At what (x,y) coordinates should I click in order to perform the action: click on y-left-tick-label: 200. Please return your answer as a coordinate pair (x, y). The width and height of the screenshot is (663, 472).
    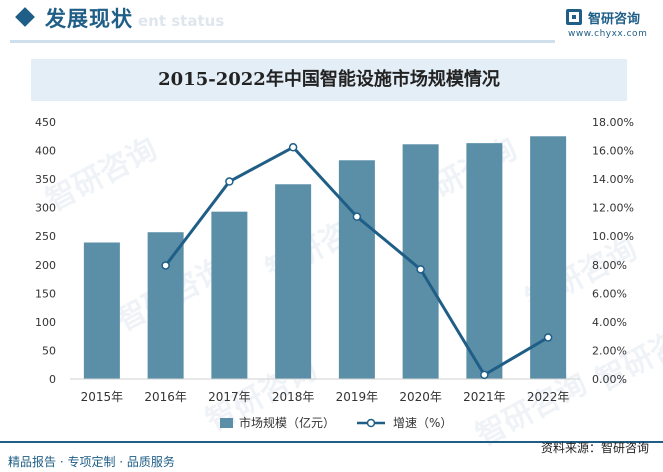
    Looking at the image, I should click on (45, 265).